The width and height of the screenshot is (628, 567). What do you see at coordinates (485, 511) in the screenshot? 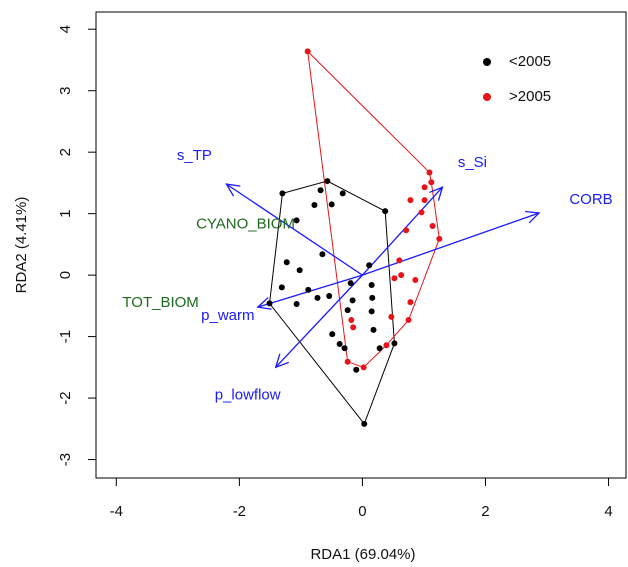
I see `x-tick-label: 2` at bounding box center [485, 511].